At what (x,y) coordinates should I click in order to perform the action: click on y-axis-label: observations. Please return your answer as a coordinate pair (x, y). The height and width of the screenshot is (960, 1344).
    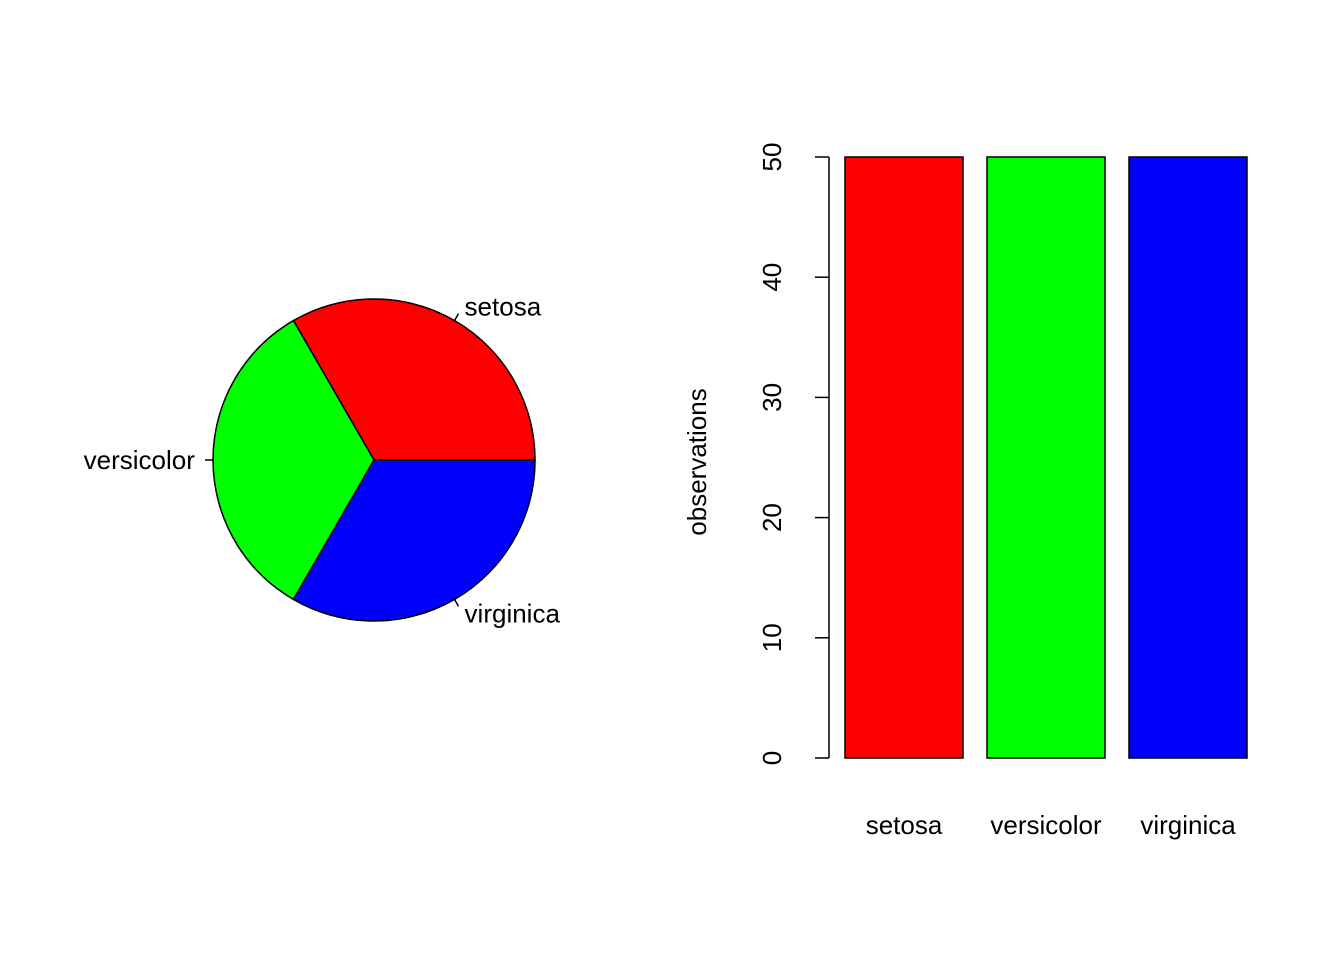
    Looking at the image, I should click on (697, 461).